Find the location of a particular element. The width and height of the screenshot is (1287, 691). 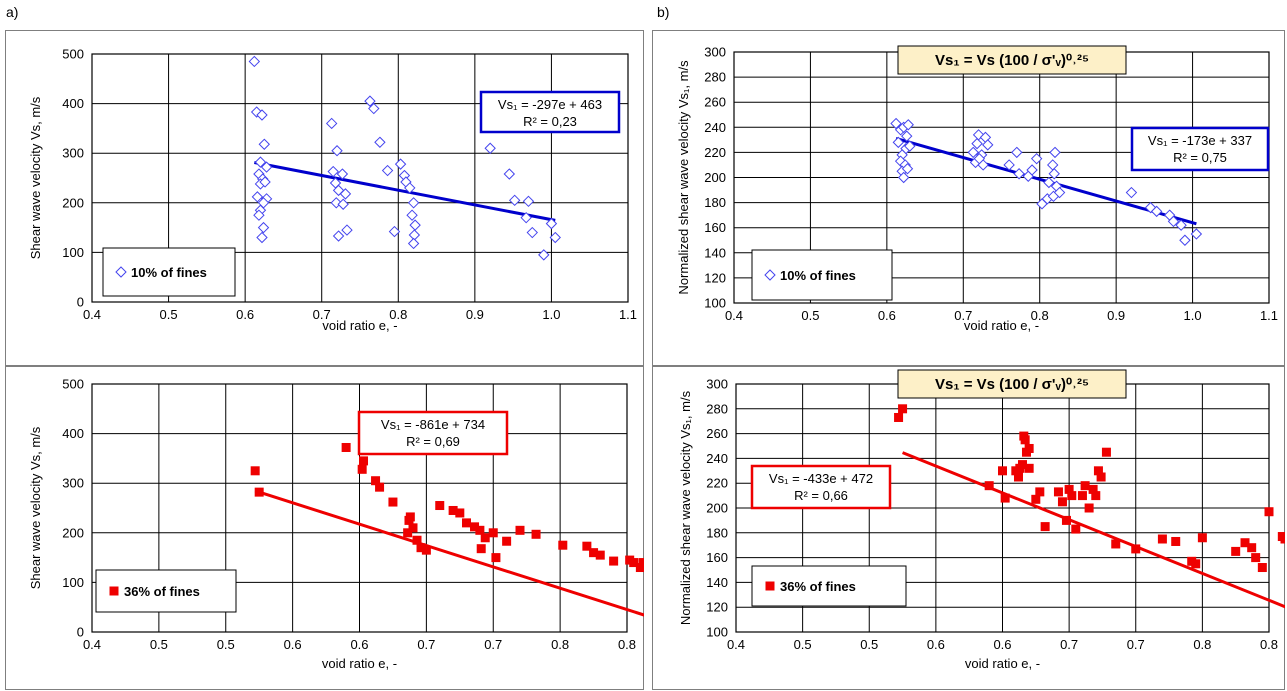

x-tick-label: 0.5 is located at coordinates (226, 644).